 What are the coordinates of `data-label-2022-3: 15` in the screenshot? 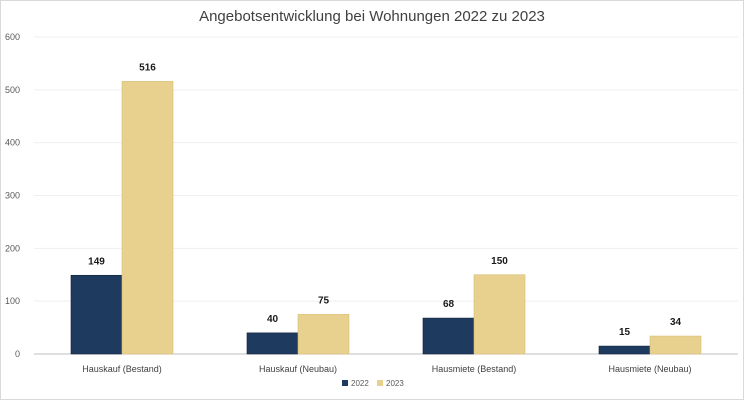 It's located at (625, 332).